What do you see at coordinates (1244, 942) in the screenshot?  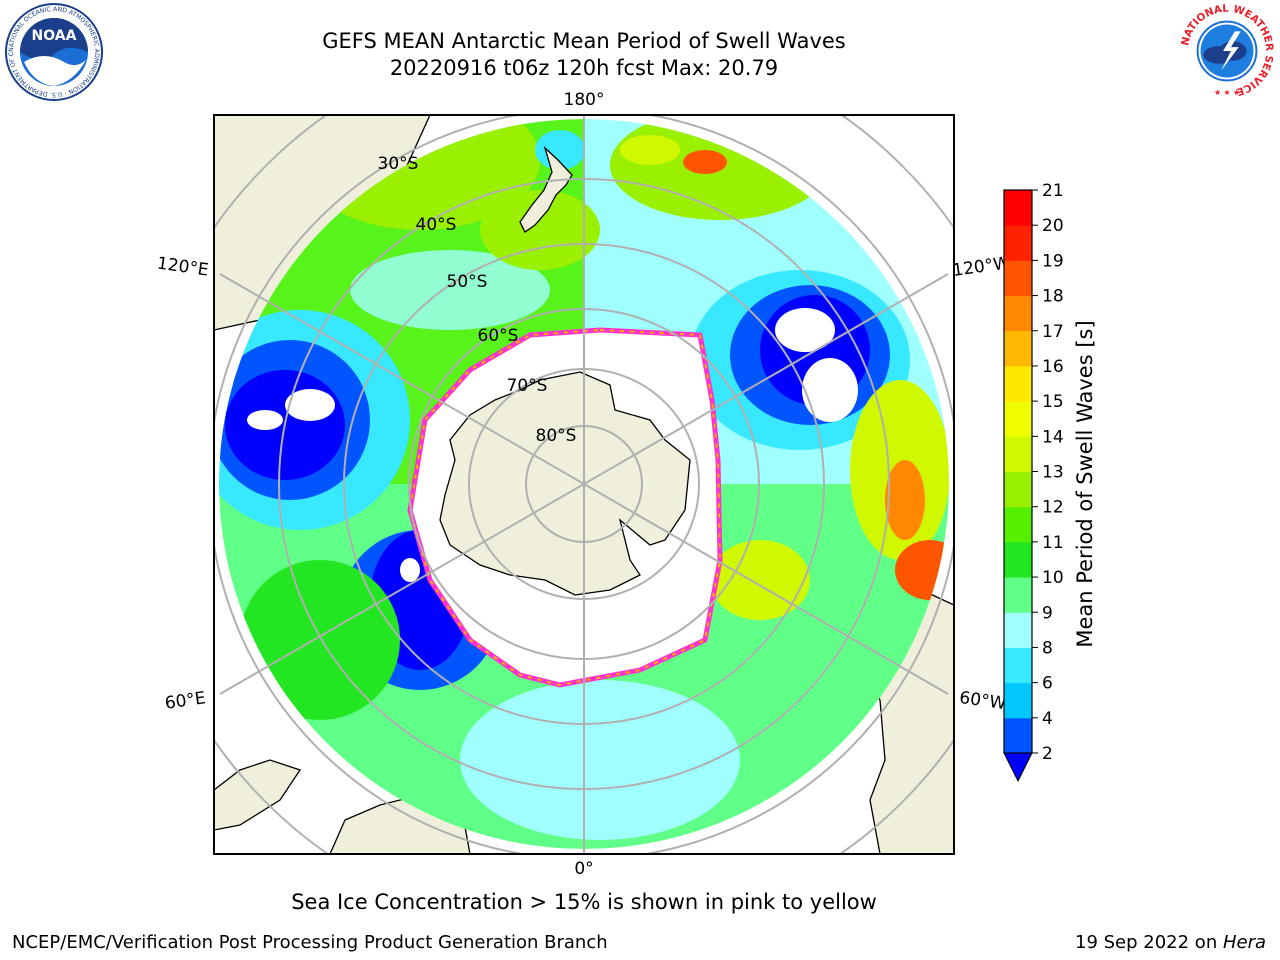 I see `machine-name: Hera` at bounding box center [1244, 942].